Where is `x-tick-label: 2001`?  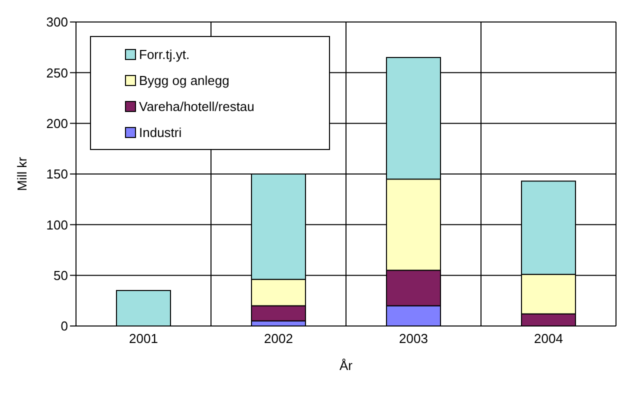
x-tick-label: 2001 is located at coordinates (143, 338).